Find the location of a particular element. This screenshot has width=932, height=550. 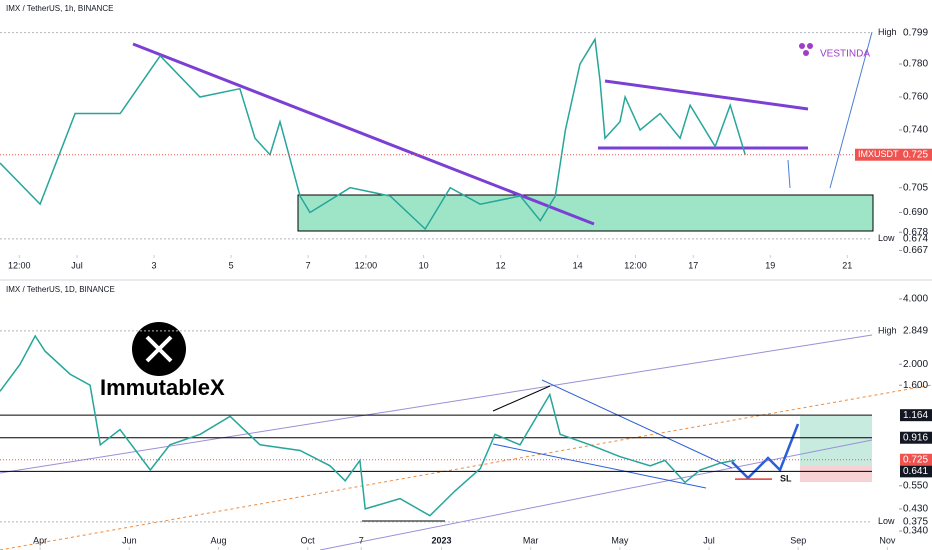

x-tick-label: Mar is located at coordinates (531, 540).